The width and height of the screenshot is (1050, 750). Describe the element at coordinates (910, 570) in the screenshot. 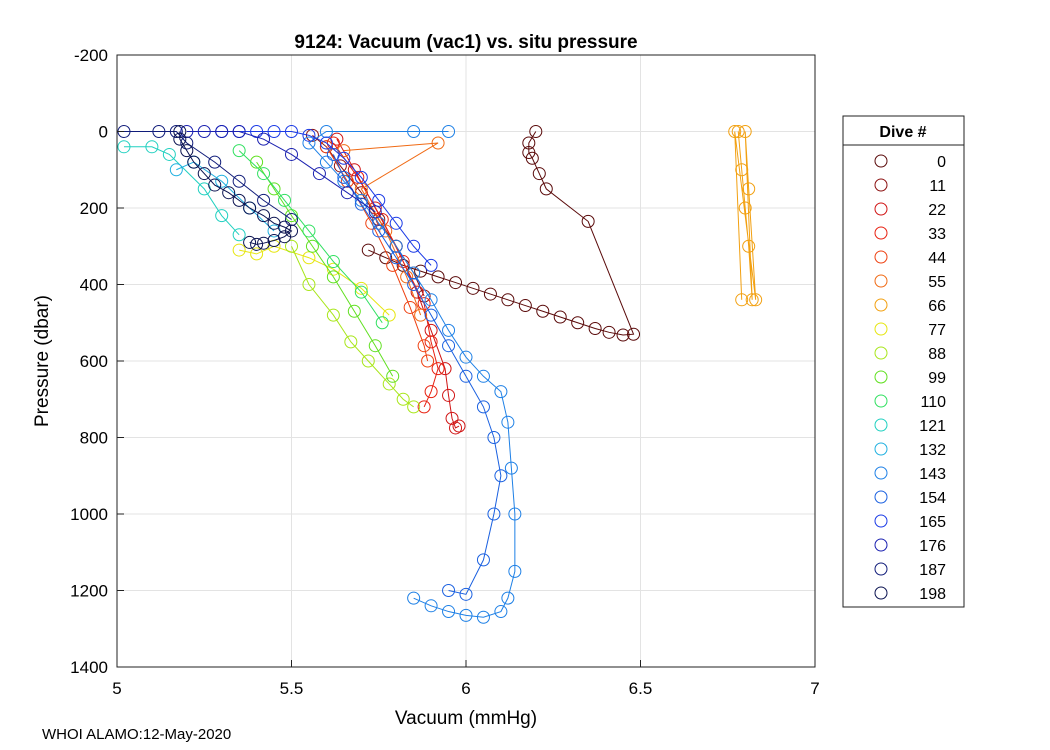

I see `legend-item: 187` at that location.